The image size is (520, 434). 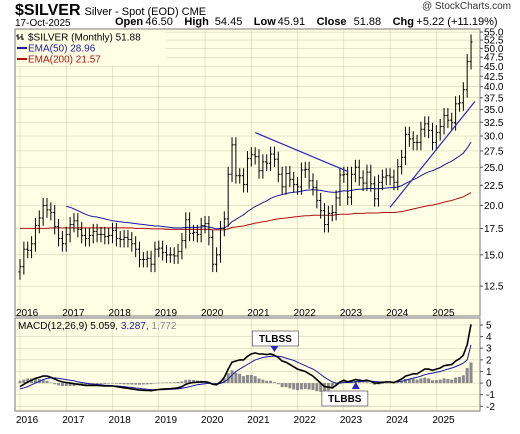 What do you see at coordinates (64, 60) in the screenshot?
I see `legend-label: EMA(200) 21.57` at bounding box center [64, 60].